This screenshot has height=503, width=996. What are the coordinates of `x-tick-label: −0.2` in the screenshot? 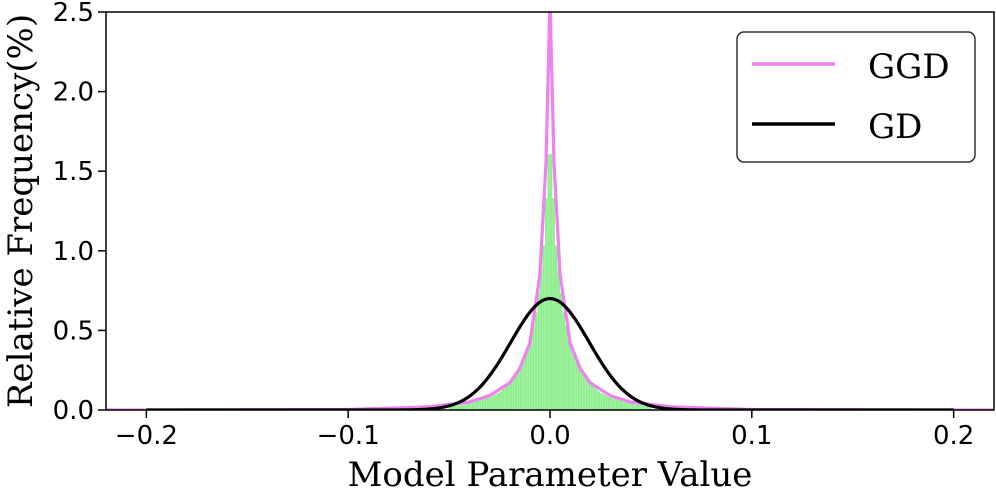 It's located at (146, 436).